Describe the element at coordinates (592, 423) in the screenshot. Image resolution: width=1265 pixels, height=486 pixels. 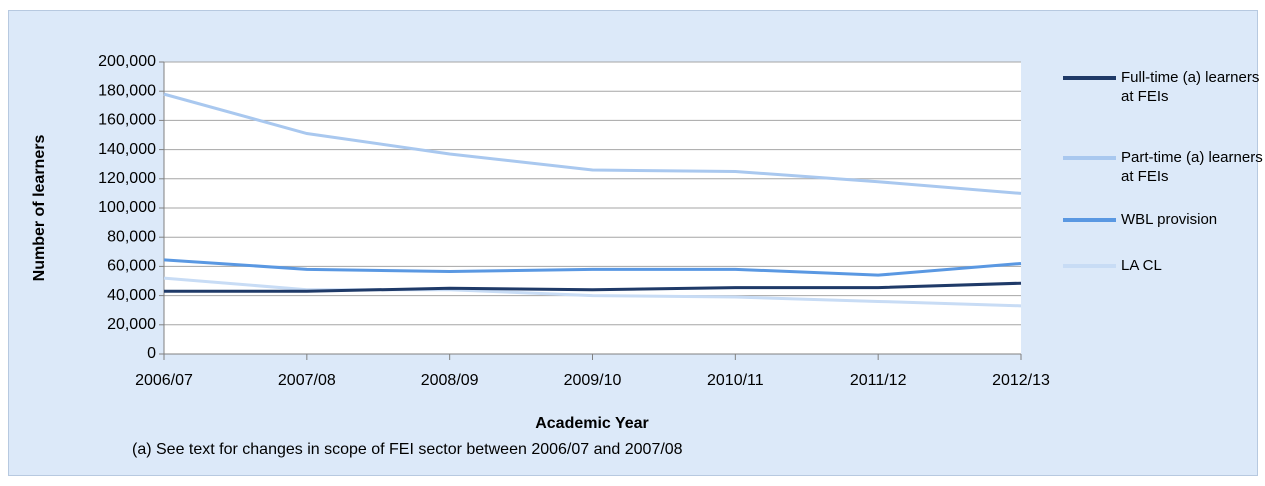
I see `x-axis-title: Academic Year` at that location.